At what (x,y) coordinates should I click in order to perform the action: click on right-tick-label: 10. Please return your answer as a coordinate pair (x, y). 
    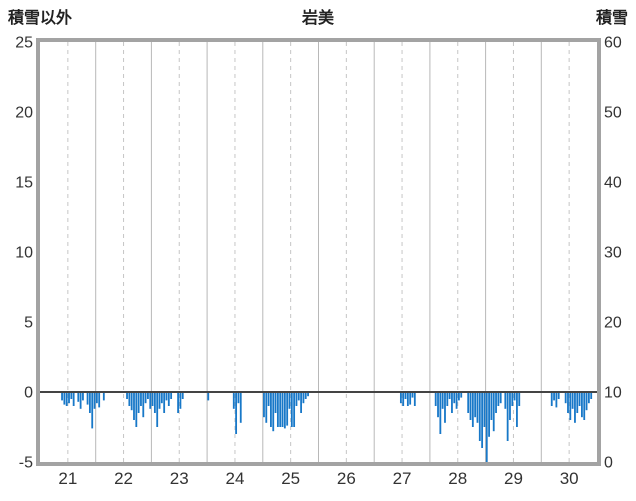
    Looking at the image, I should click on (613, 393).